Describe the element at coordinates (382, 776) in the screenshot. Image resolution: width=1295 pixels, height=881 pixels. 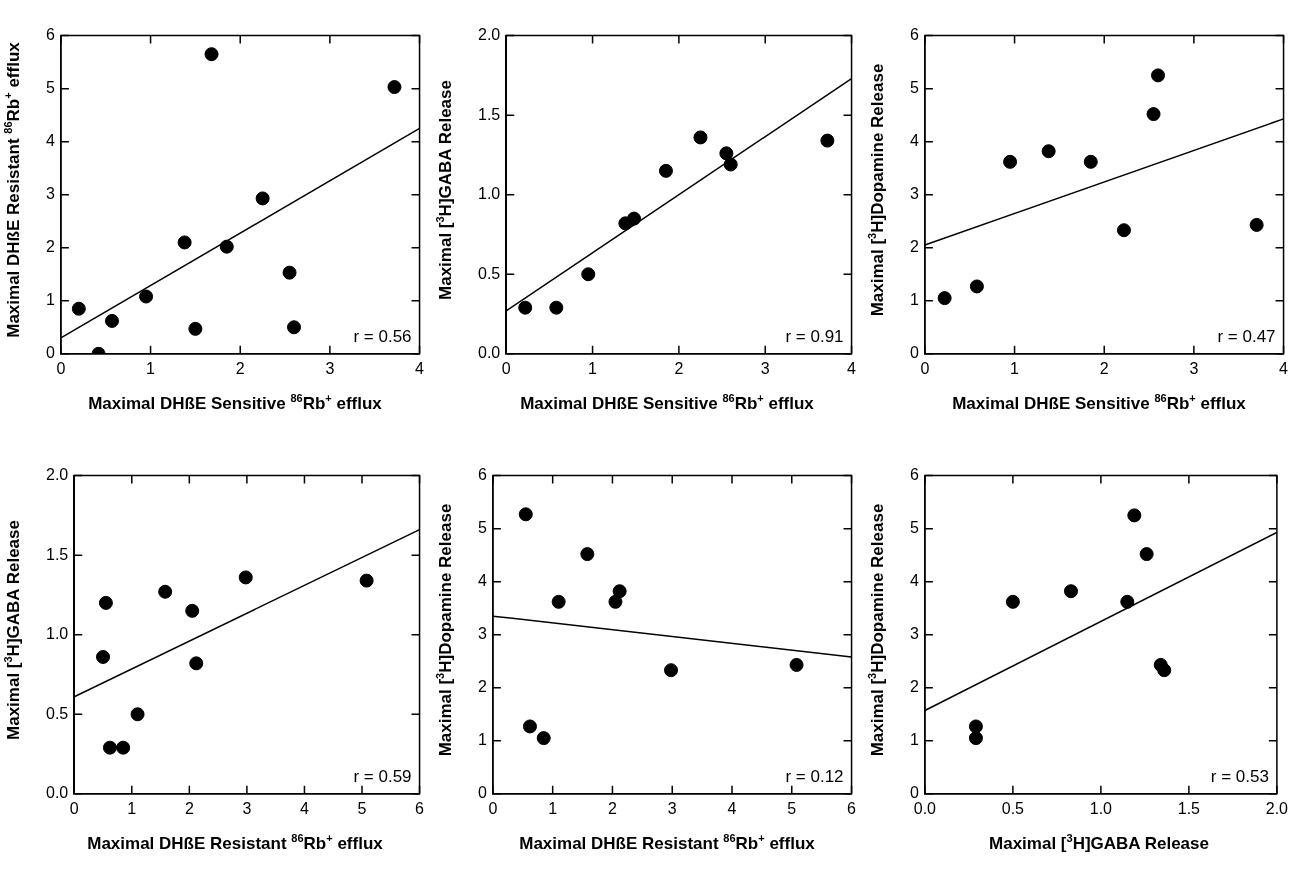
I see `annotation: r = 0.59` at that location.